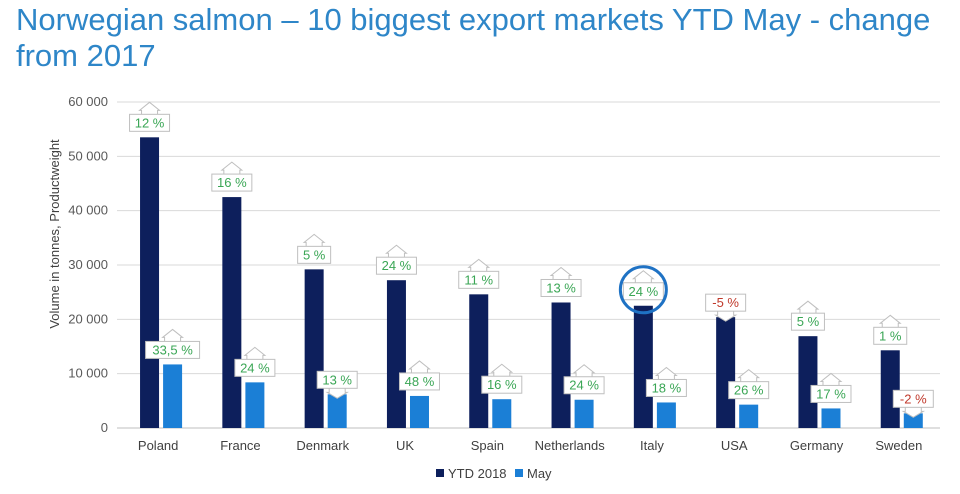 This screenshot has width=960, height=494. I want to click on y-tick-label: 30 000, so click(88, 264).